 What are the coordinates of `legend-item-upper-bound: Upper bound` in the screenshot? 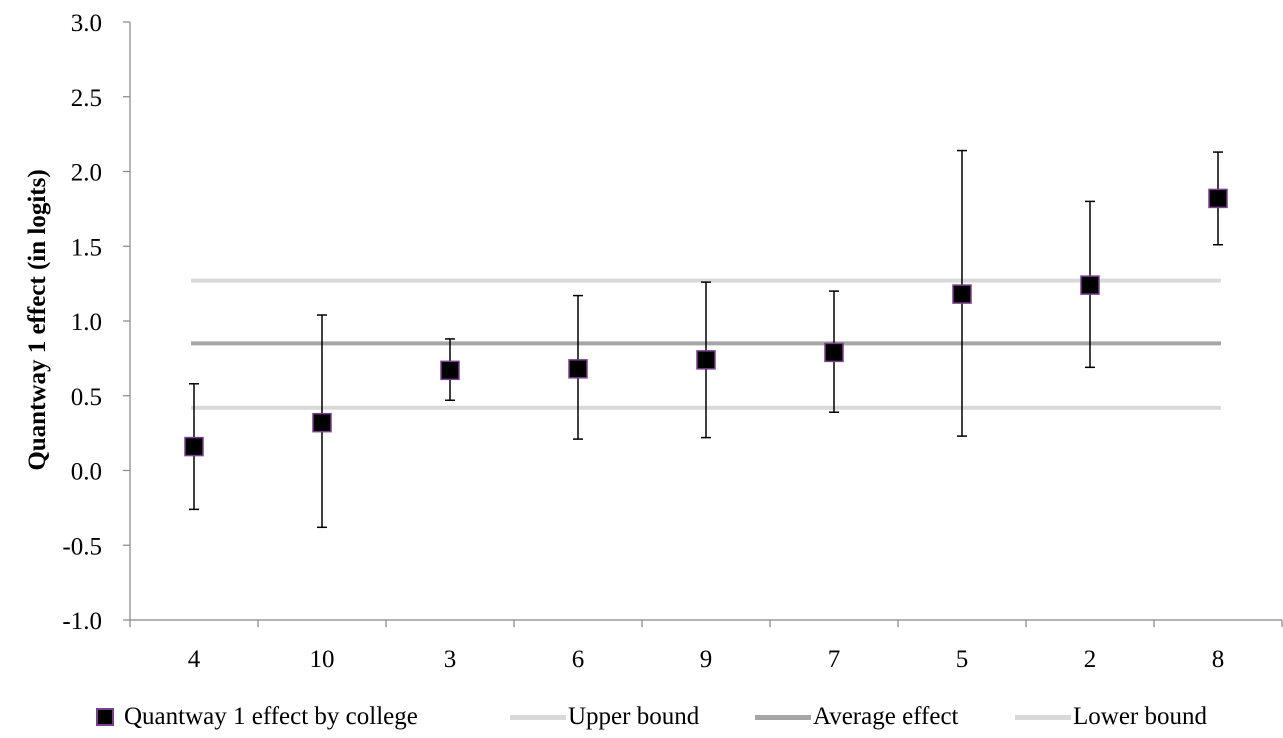 It's located at (604, 717).